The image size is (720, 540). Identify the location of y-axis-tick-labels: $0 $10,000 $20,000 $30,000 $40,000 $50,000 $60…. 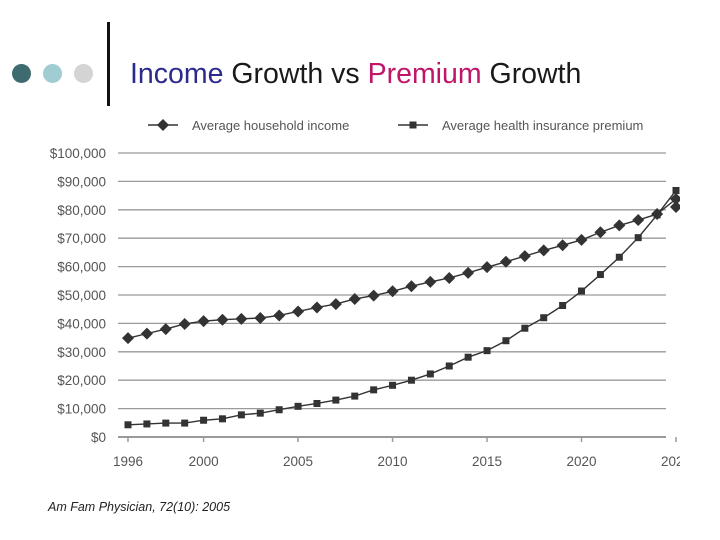
(78, 295).